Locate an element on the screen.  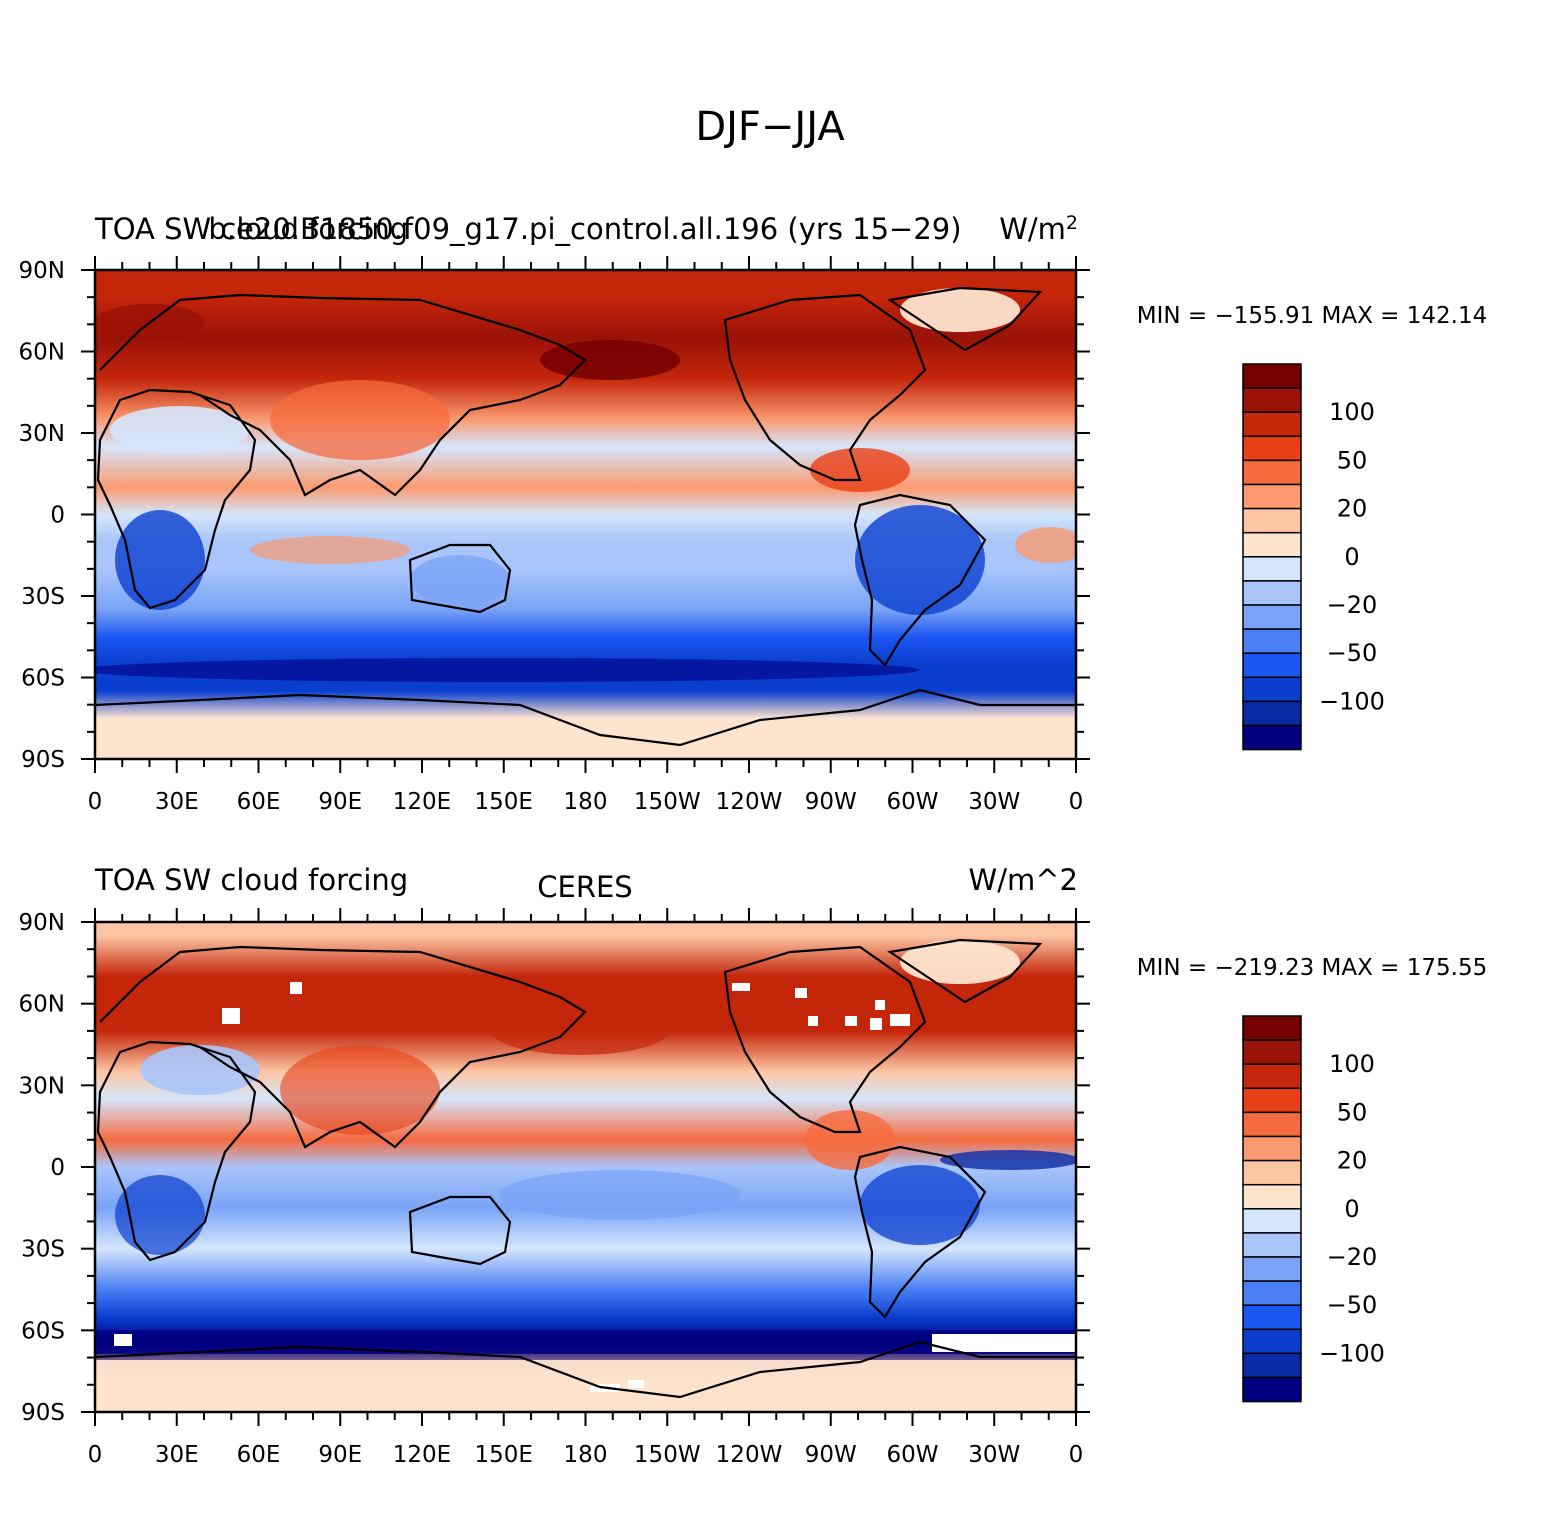
colorbar-label: −20 is located at coordinates (1352, 605).